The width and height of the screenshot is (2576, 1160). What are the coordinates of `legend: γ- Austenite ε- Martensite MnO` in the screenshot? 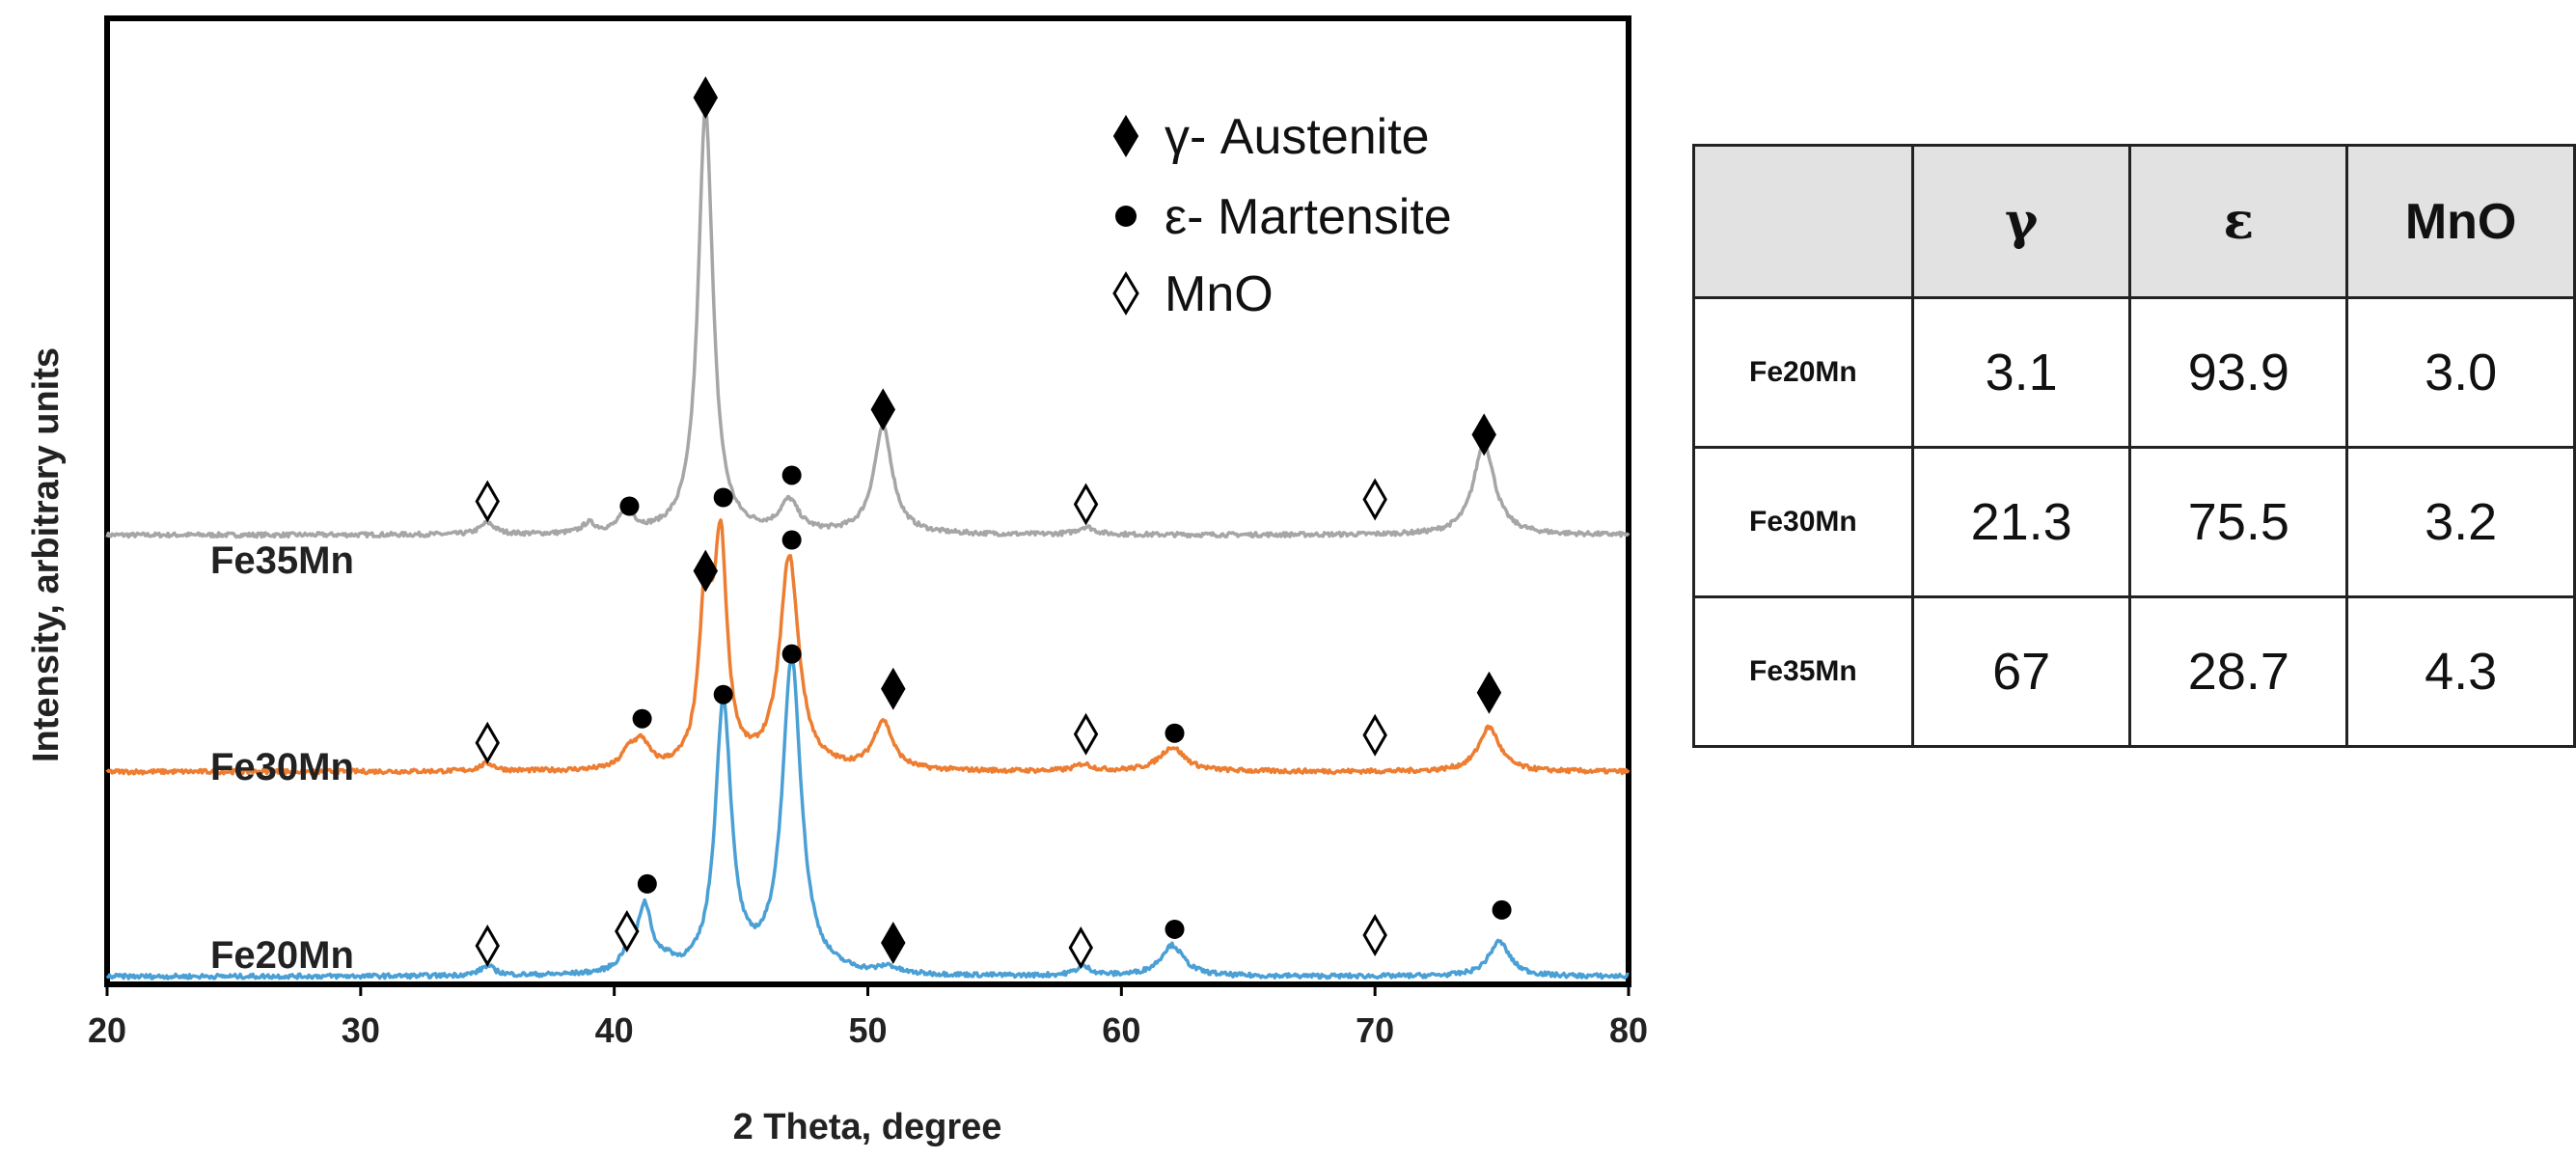 It's located at (1282, 216).